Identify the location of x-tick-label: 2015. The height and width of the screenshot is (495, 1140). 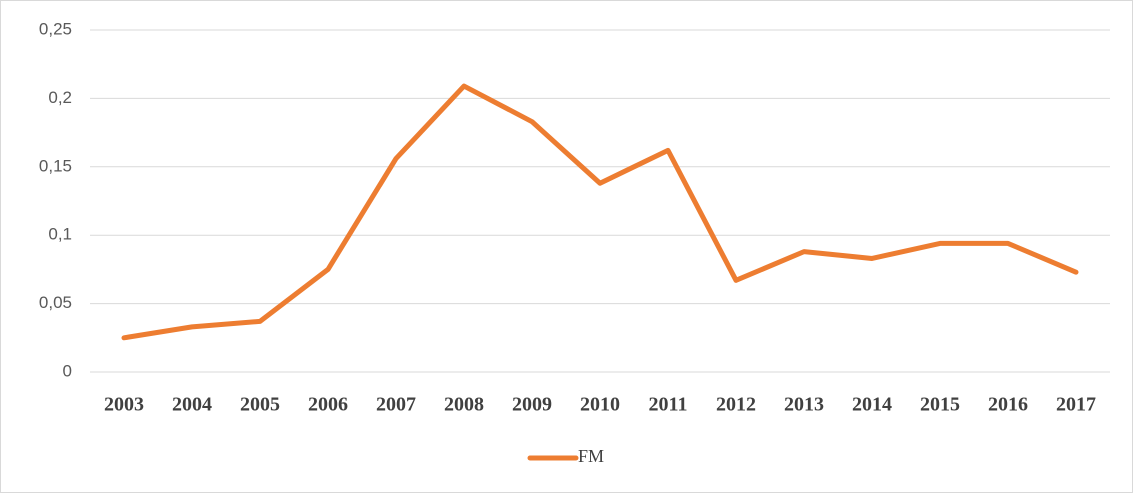
(940, 405).